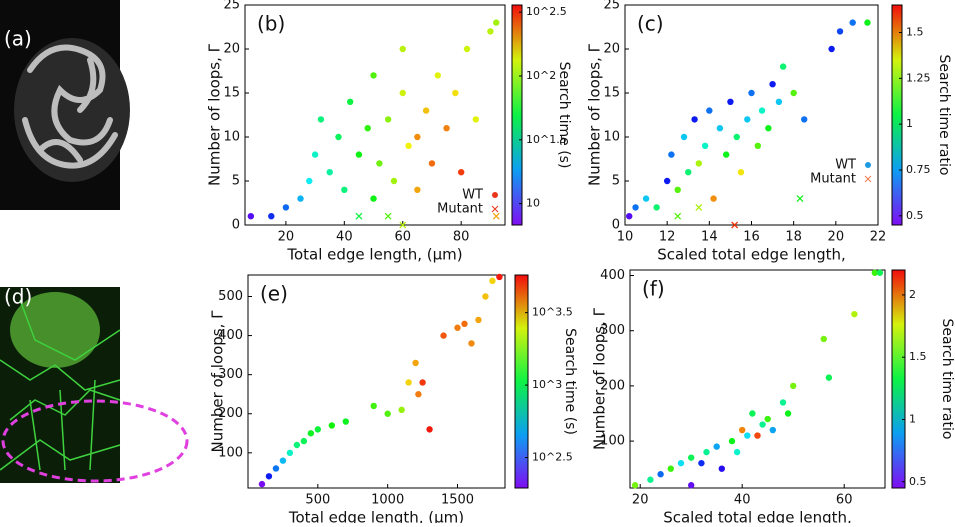 The height and width of the screenshot is (527, 955). Describe the element at coordinates (230, 452) in the screenshot. I see `y-tick-label: 100` at that location.